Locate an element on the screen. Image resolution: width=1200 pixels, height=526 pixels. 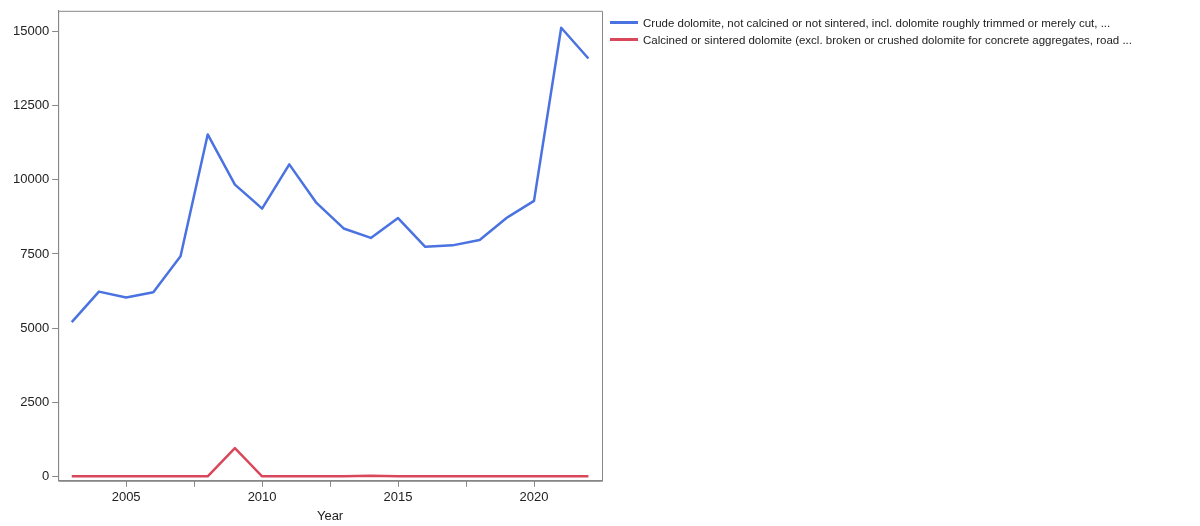
x-axis-title: Year is located at coordinates (330, 515).